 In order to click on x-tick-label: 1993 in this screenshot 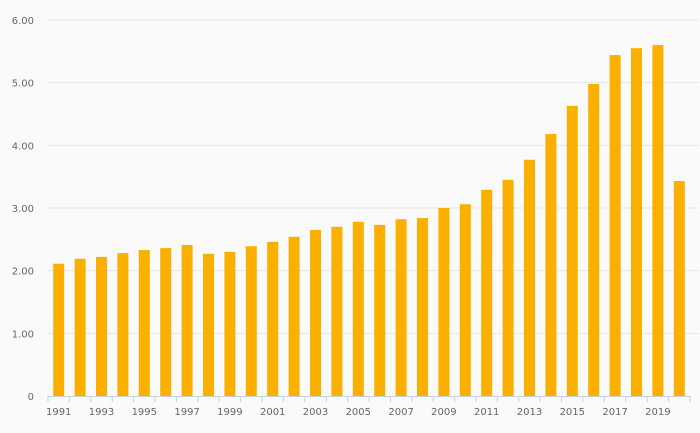, I will do `click(101, 412)`.